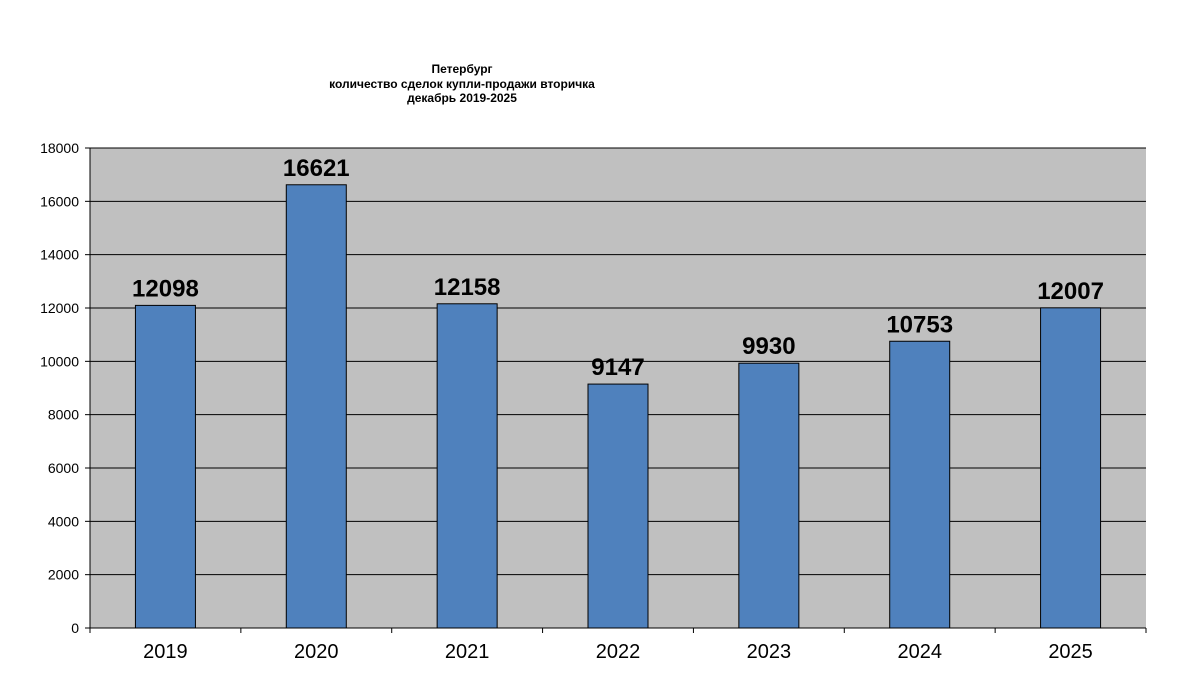 This screenshot has height=697, width=1200. What do you see at coordinates (316, 168) in the screenshot?
I see `data-label: 16621` at bounding box center [316, 168].